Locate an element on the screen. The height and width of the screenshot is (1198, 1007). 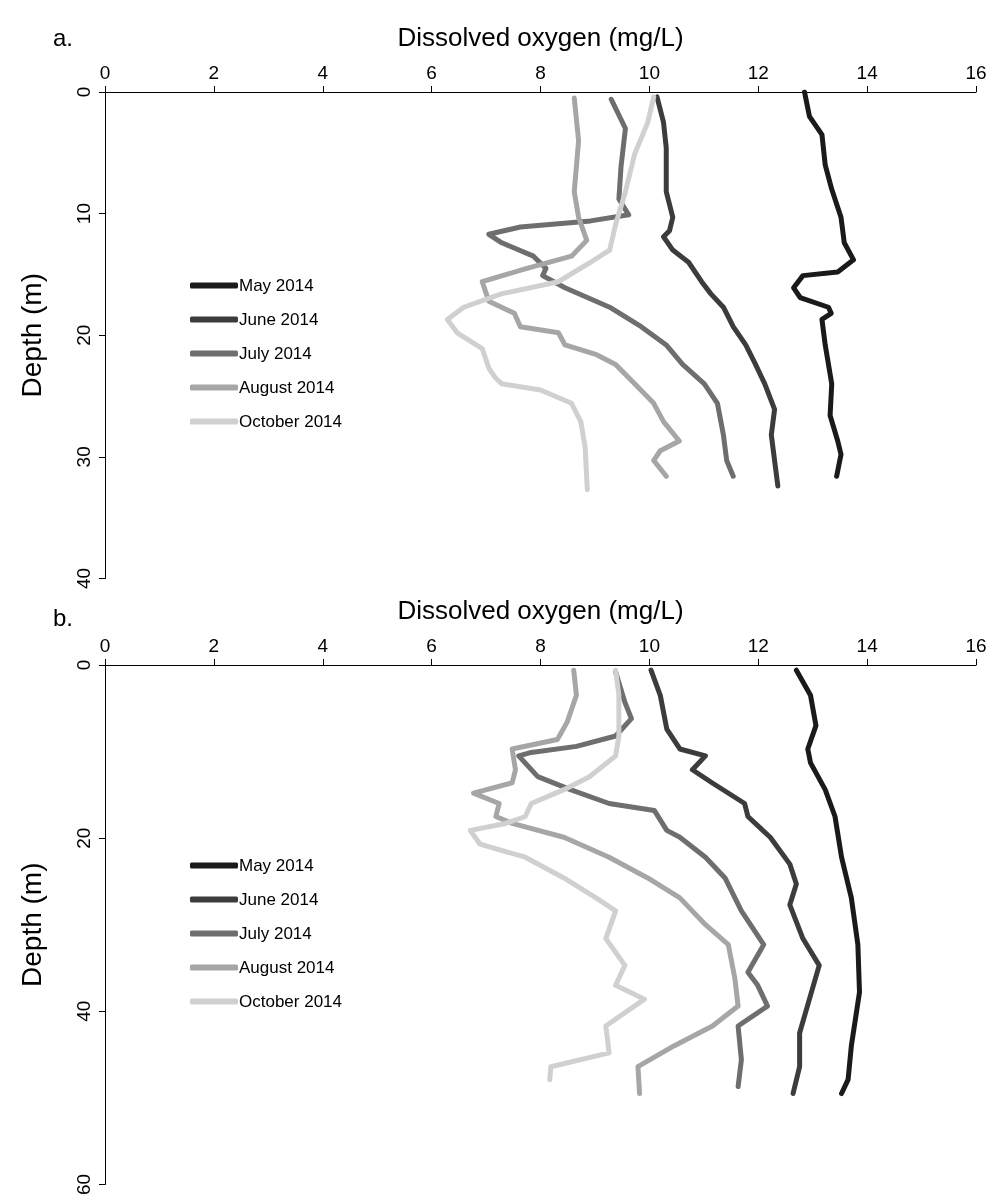
chart-title: b. is located at coordinates (63, 617).